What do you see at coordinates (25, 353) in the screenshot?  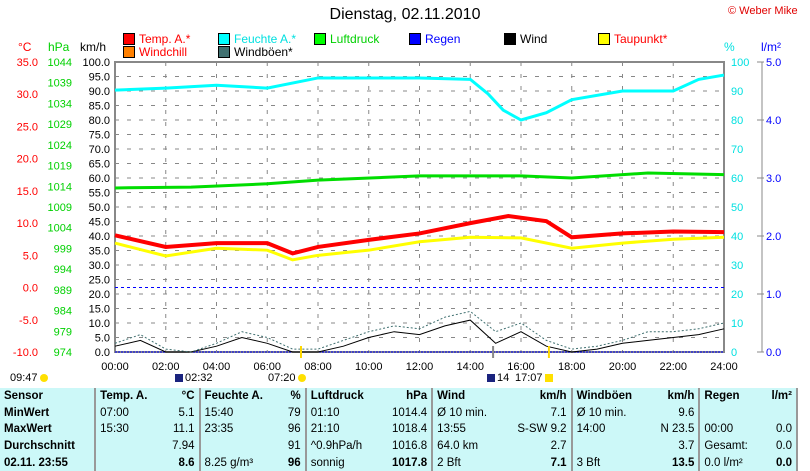 I see `temp-tick-label: -10.0` at bounding box center [25, 353].